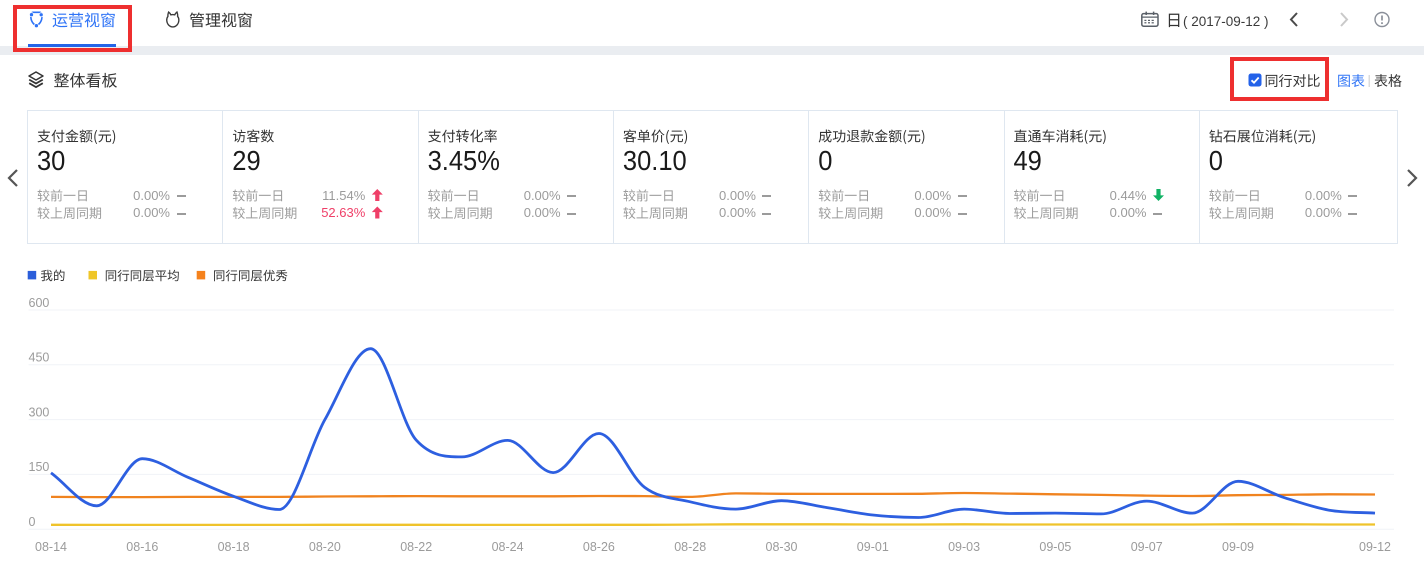 This screenshot has height=575, width=1424. I want to click on svg-text: 09-09, so click(1238, 547).